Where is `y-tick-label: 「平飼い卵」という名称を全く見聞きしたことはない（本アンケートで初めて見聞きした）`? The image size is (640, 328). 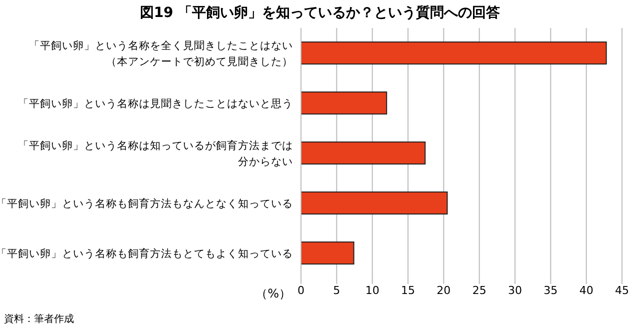 y-tick-label: 「平飼い卵」という名称を全く見聞きしたことはない（本アンケートで初めて見聞きした） is located at coordinates (161, 53).